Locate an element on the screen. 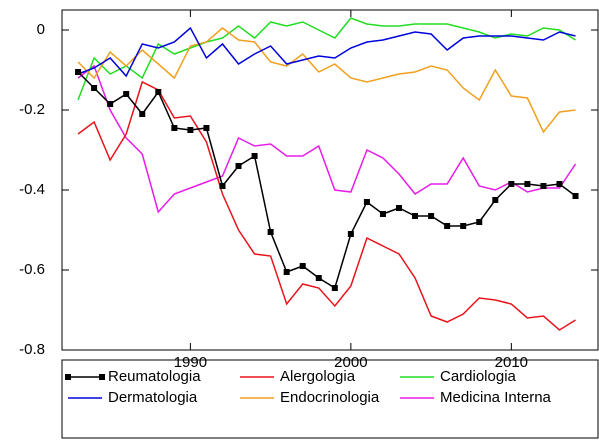  legend-label: Endocrinologia is located at coordinates (330, 397).